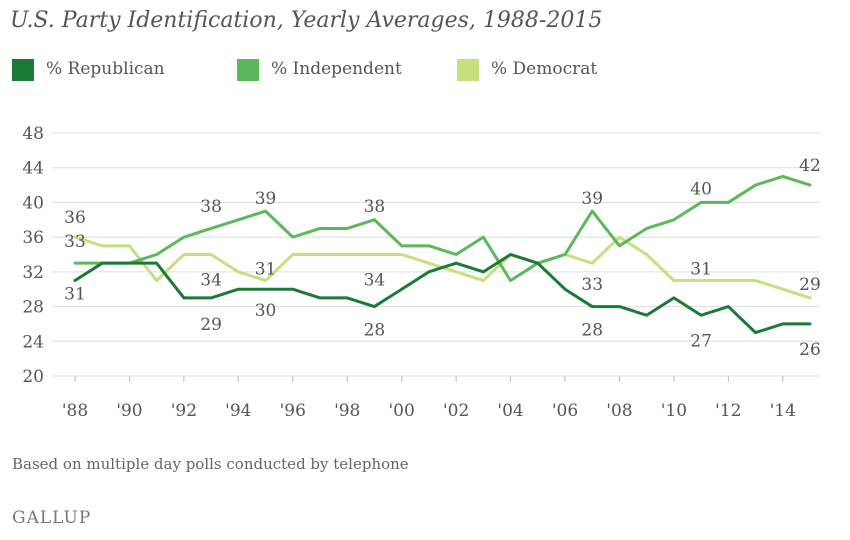 The width and height of the screenshot is (850, 540). What do you see at coordinates (211, 325) in the screenshot?
I see `data-label-republican-1993: 29` at bounding box center [211, 325].